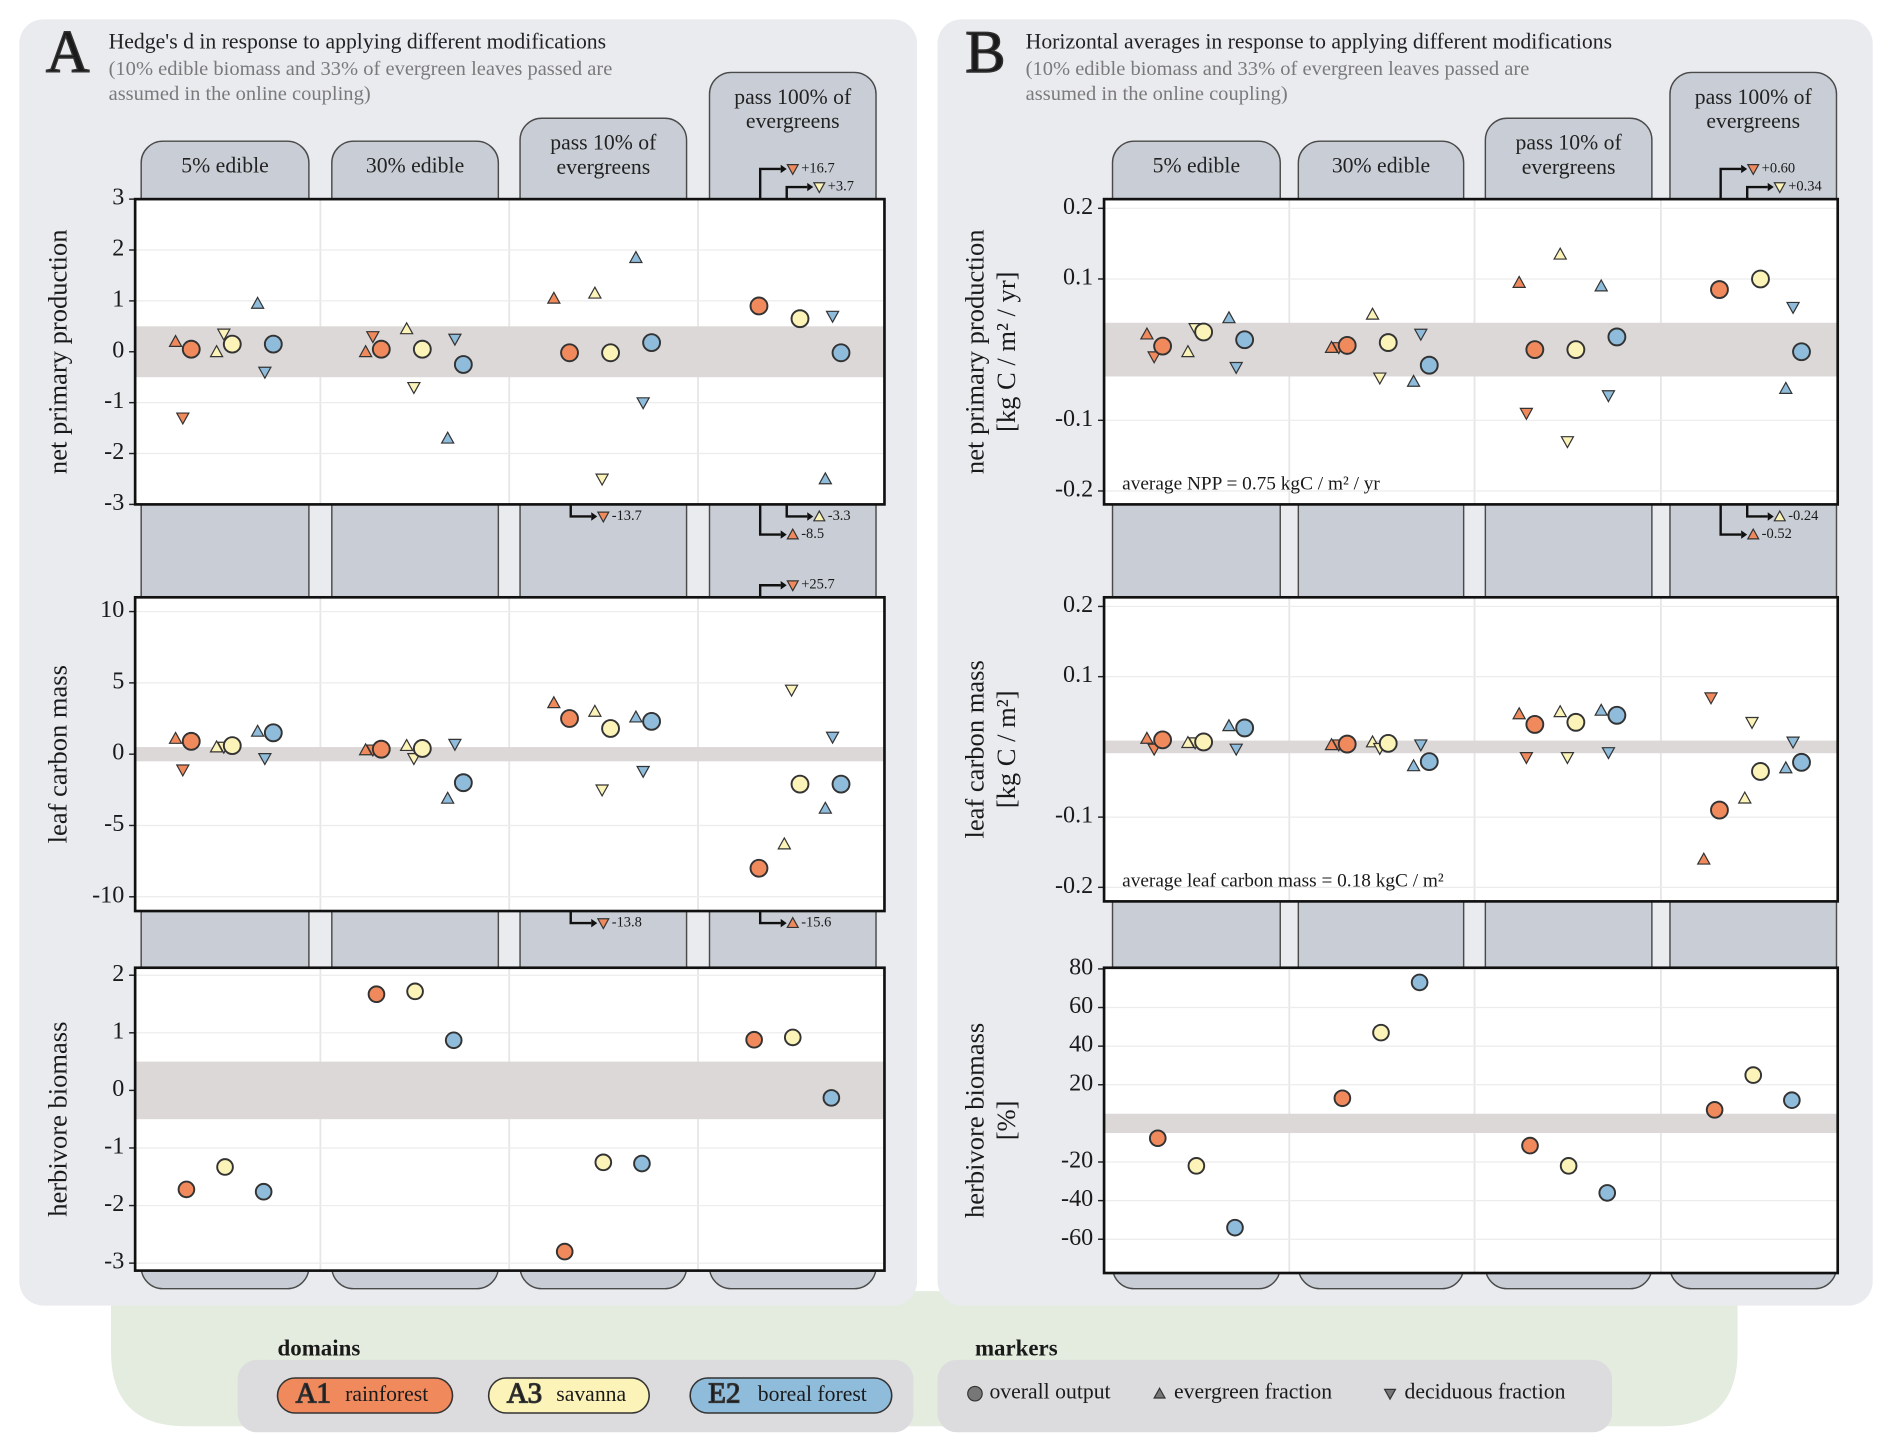 This screenshot has height=1445, width=1892. Describe the element at coordinates (1049, 1392) in the screenshot. I see `legend-marker-label: overall output` at that location.